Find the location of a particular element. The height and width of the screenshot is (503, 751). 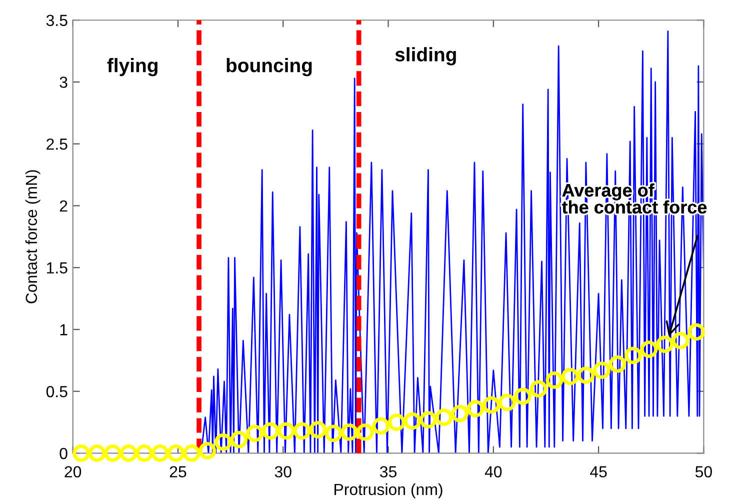

y-axis-title: Contact force (mN) is located at coordinates (32, 237).